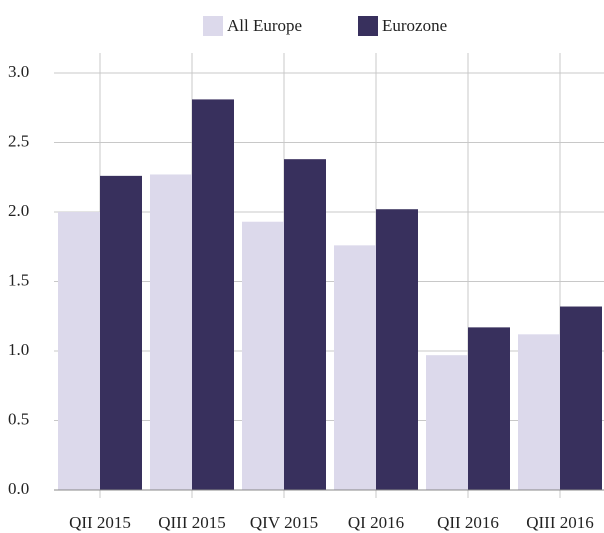 This screenshot has height=533, width=604. I want to click on y-tick-label: 0.5, so click(18, 418).